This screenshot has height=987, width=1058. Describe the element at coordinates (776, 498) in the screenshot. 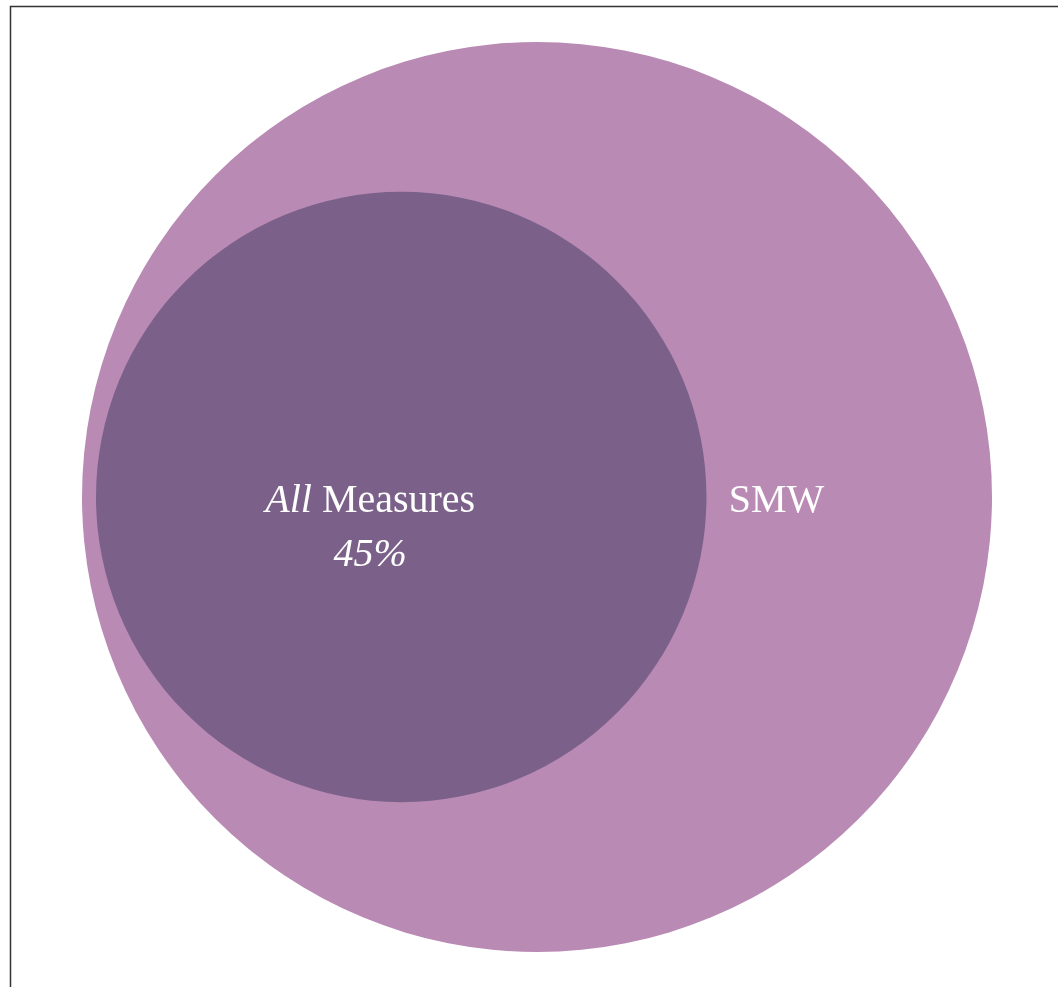

I see `category-label: SMW` at that location.